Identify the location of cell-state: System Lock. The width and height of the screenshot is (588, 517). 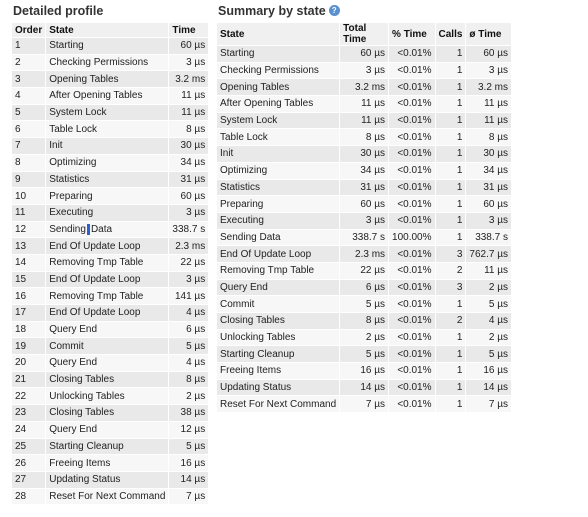
(278, 120).